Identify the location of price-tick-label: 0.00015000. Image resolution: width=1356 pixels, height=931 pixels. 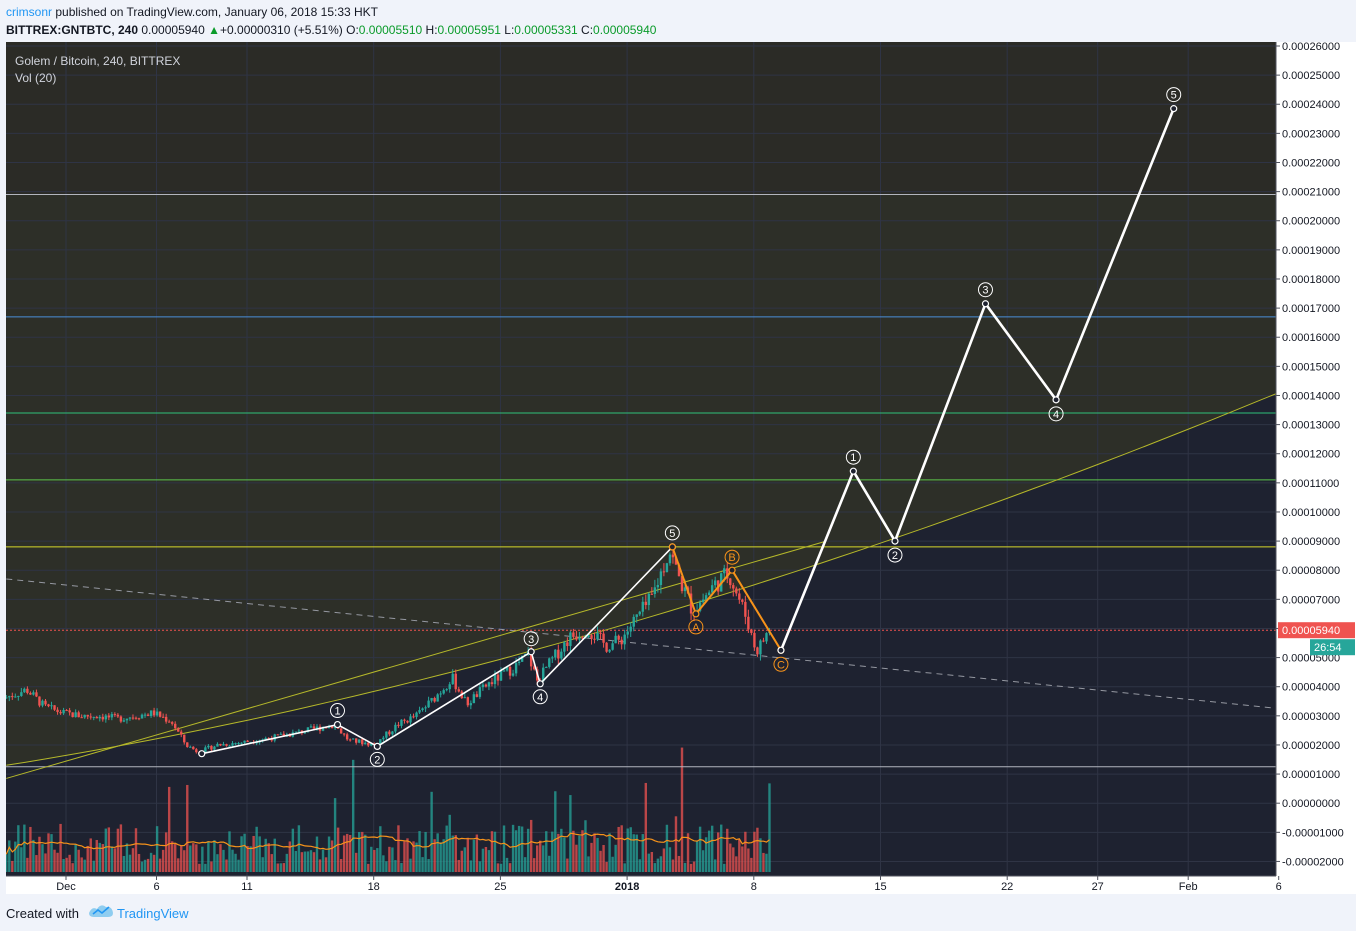
(1311, 367).